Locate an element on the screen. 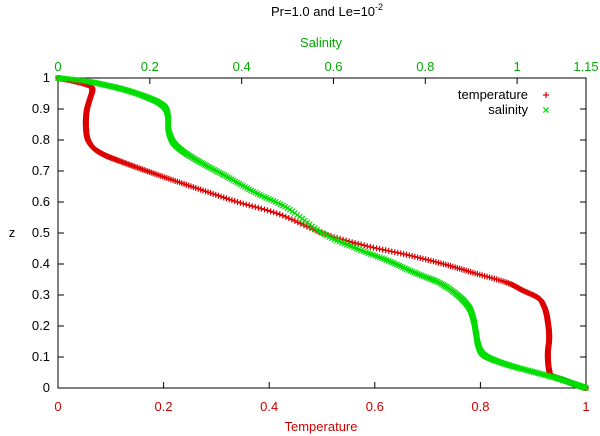 The image size is (600, 436). legend-plus-icon is located at coordinates (546, 95).